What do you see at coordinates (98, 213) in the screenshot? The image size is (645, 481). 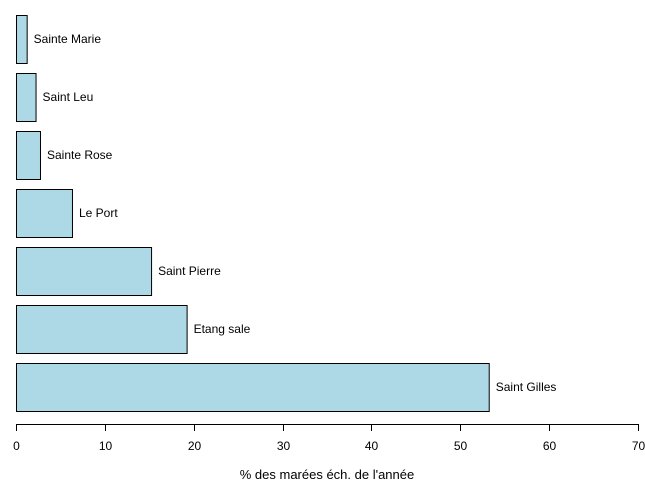 I see `bar-label-le-port: Le Port` at bounding box center [98, 213].